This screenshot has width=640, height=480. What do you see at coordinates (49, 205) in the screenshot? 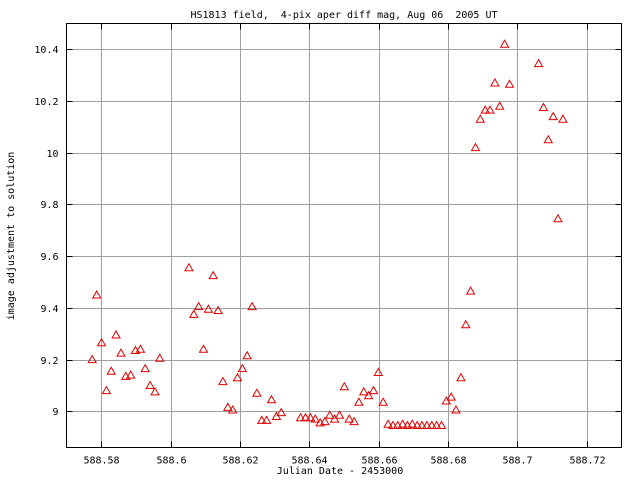
I see `y-tick-label: 9.8` at bounding box center [49, 205].